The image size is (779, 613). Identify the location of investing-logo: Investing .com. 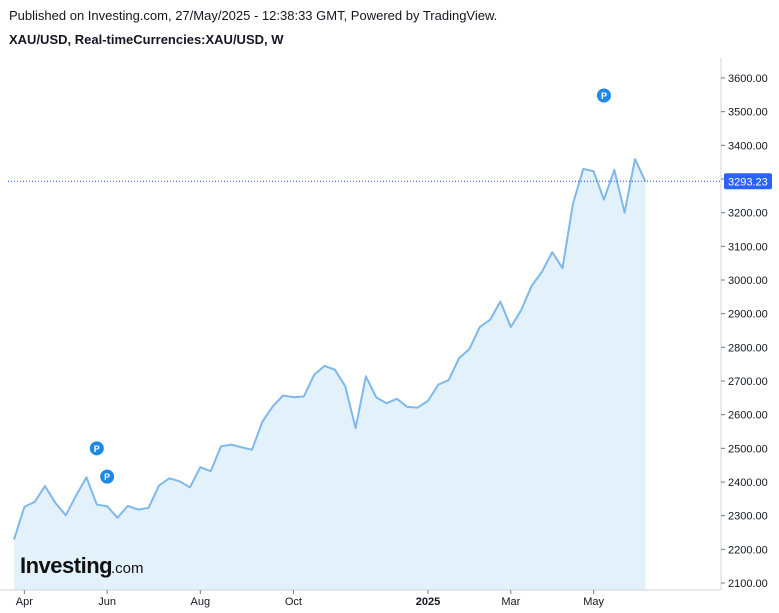
(82, 565).